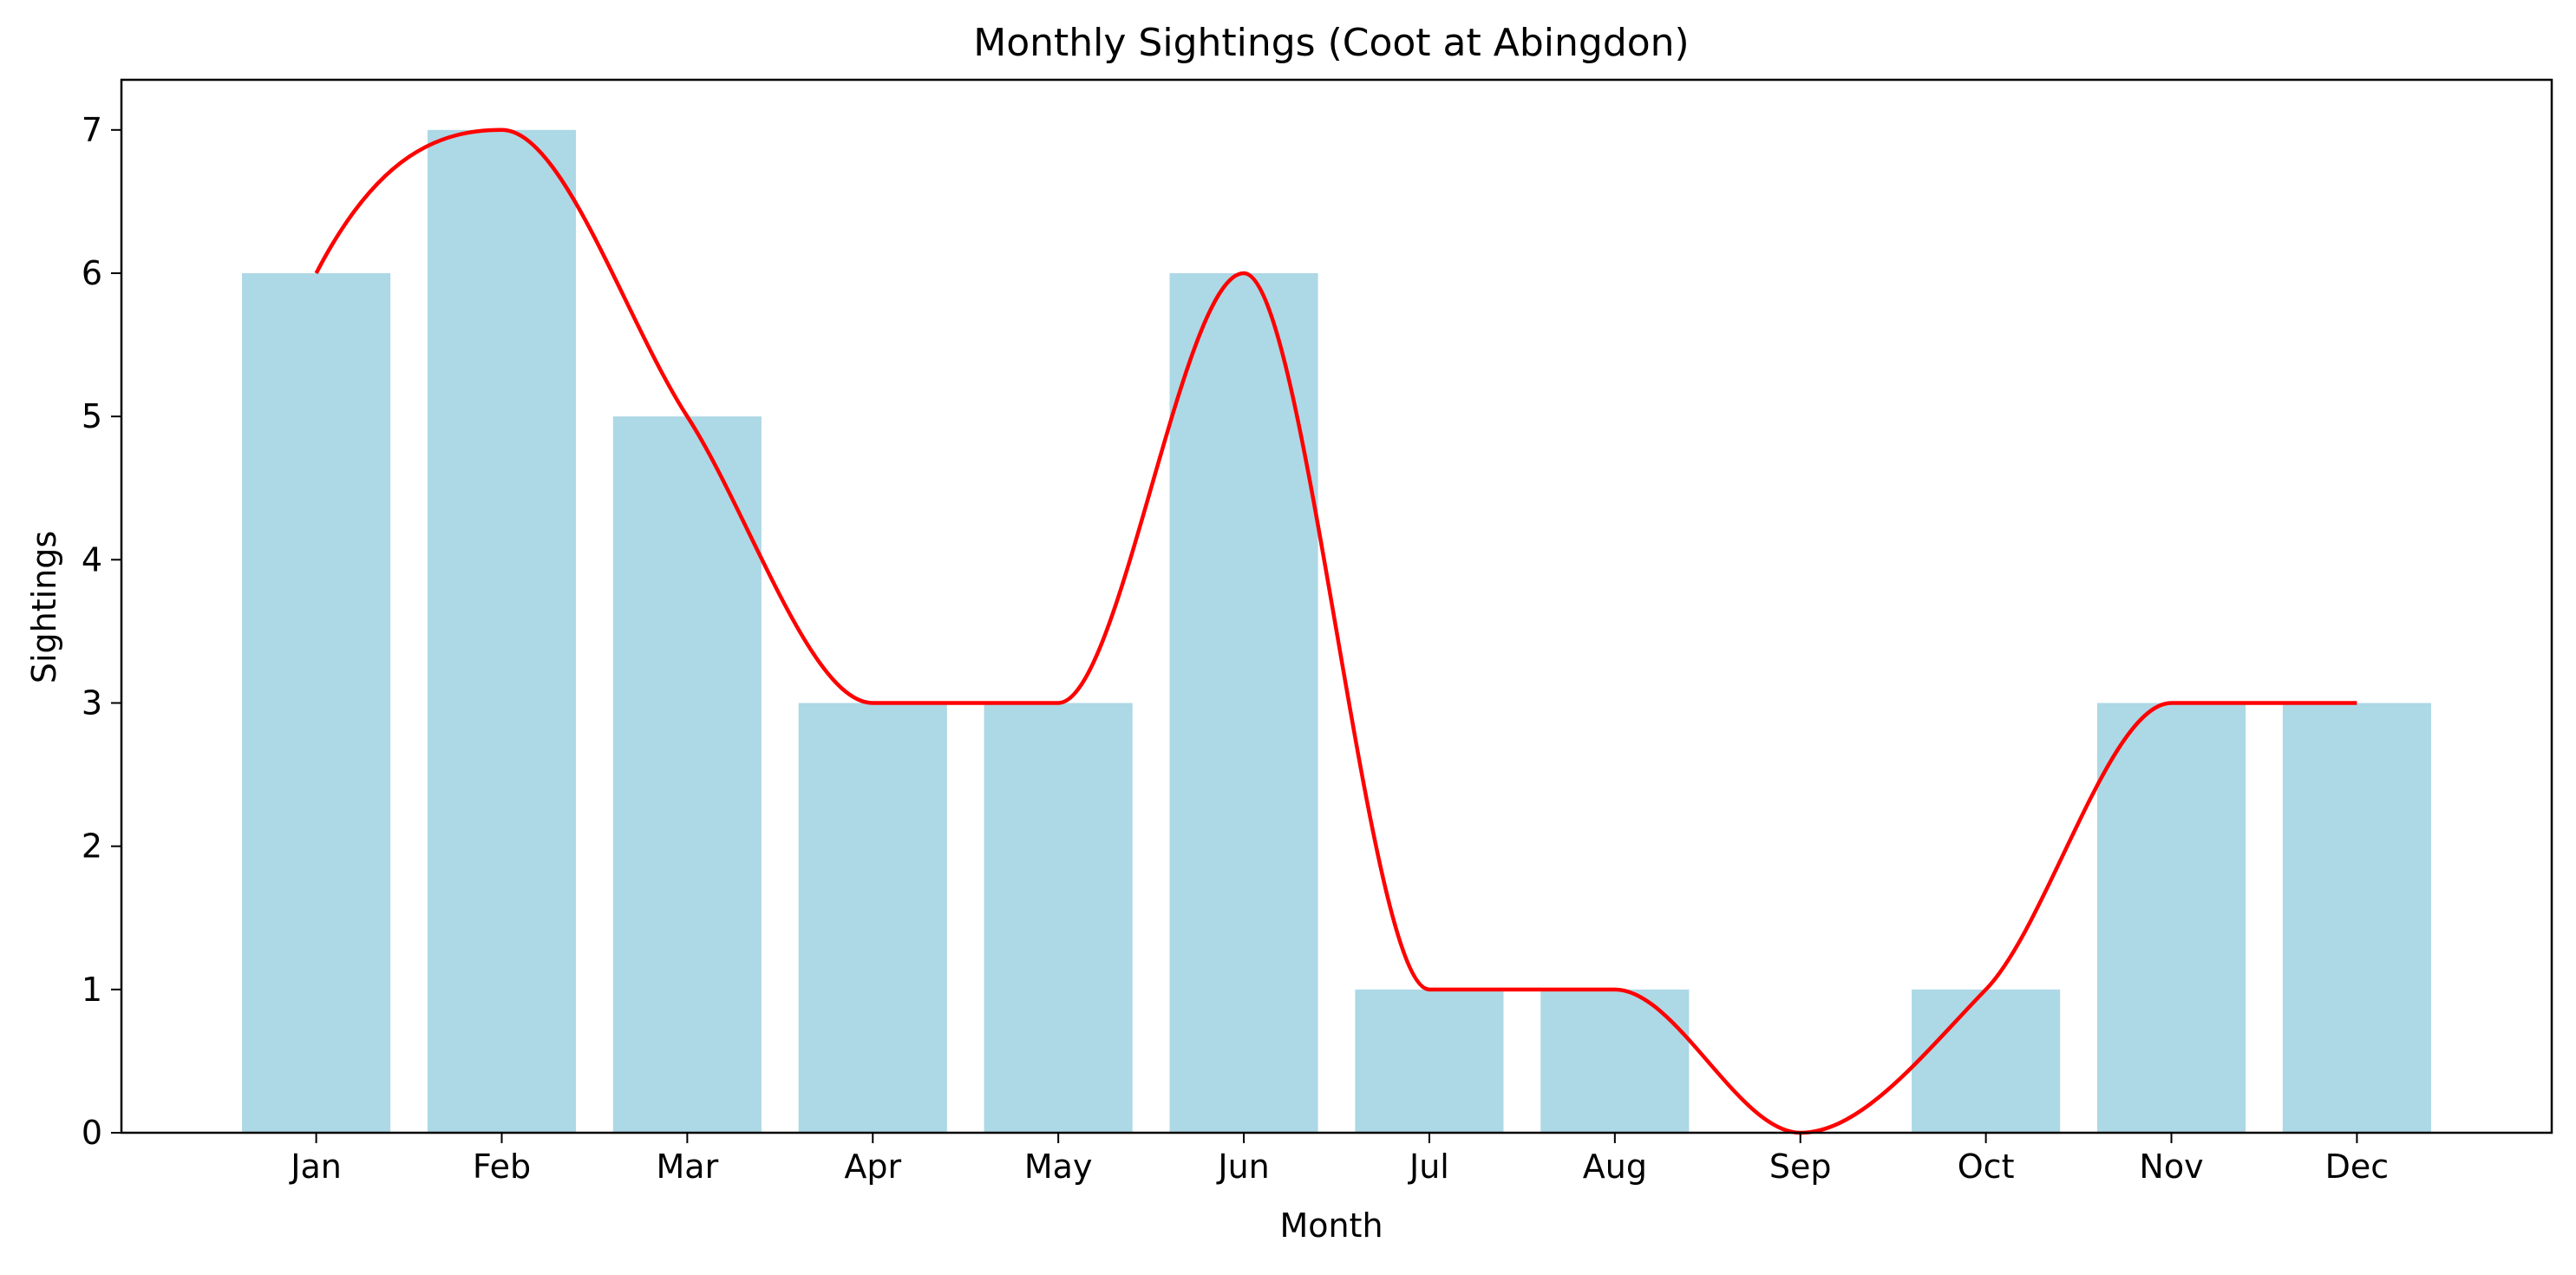 Image resolution: width=2576 pixels, height=1275 pixels. I want to click on x-tick-label-oct: Oct, so click(1986, 1167).